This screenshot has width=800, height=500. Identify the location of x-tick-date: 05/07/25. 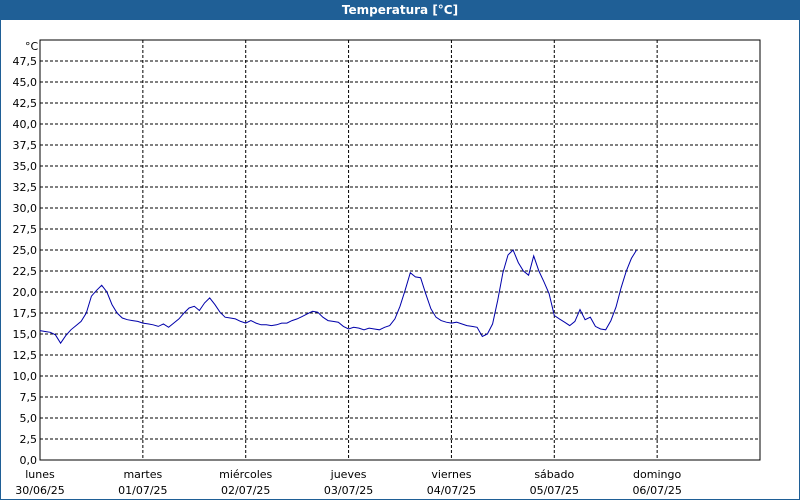
(554, 490).